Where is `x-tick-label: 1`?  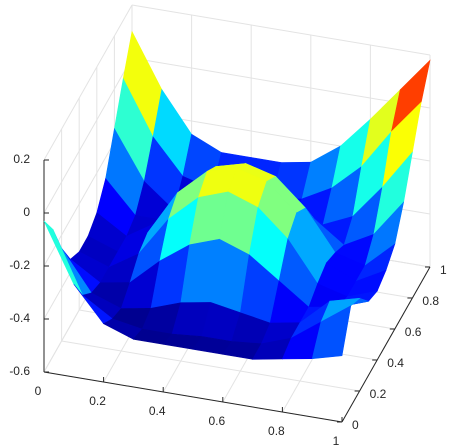 x-tick-label: 1 is located at coordinates (336, 441).